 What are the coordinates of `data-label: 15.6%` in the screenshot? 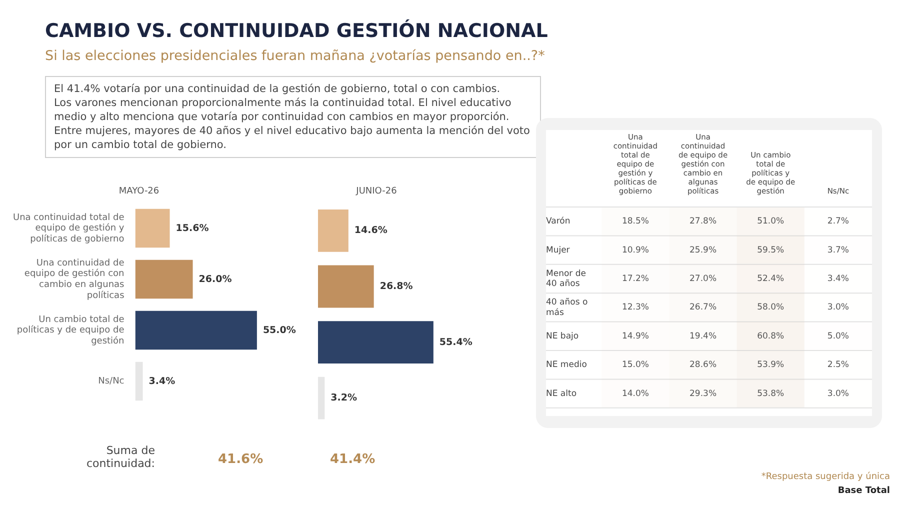 It's located at (193, 228).